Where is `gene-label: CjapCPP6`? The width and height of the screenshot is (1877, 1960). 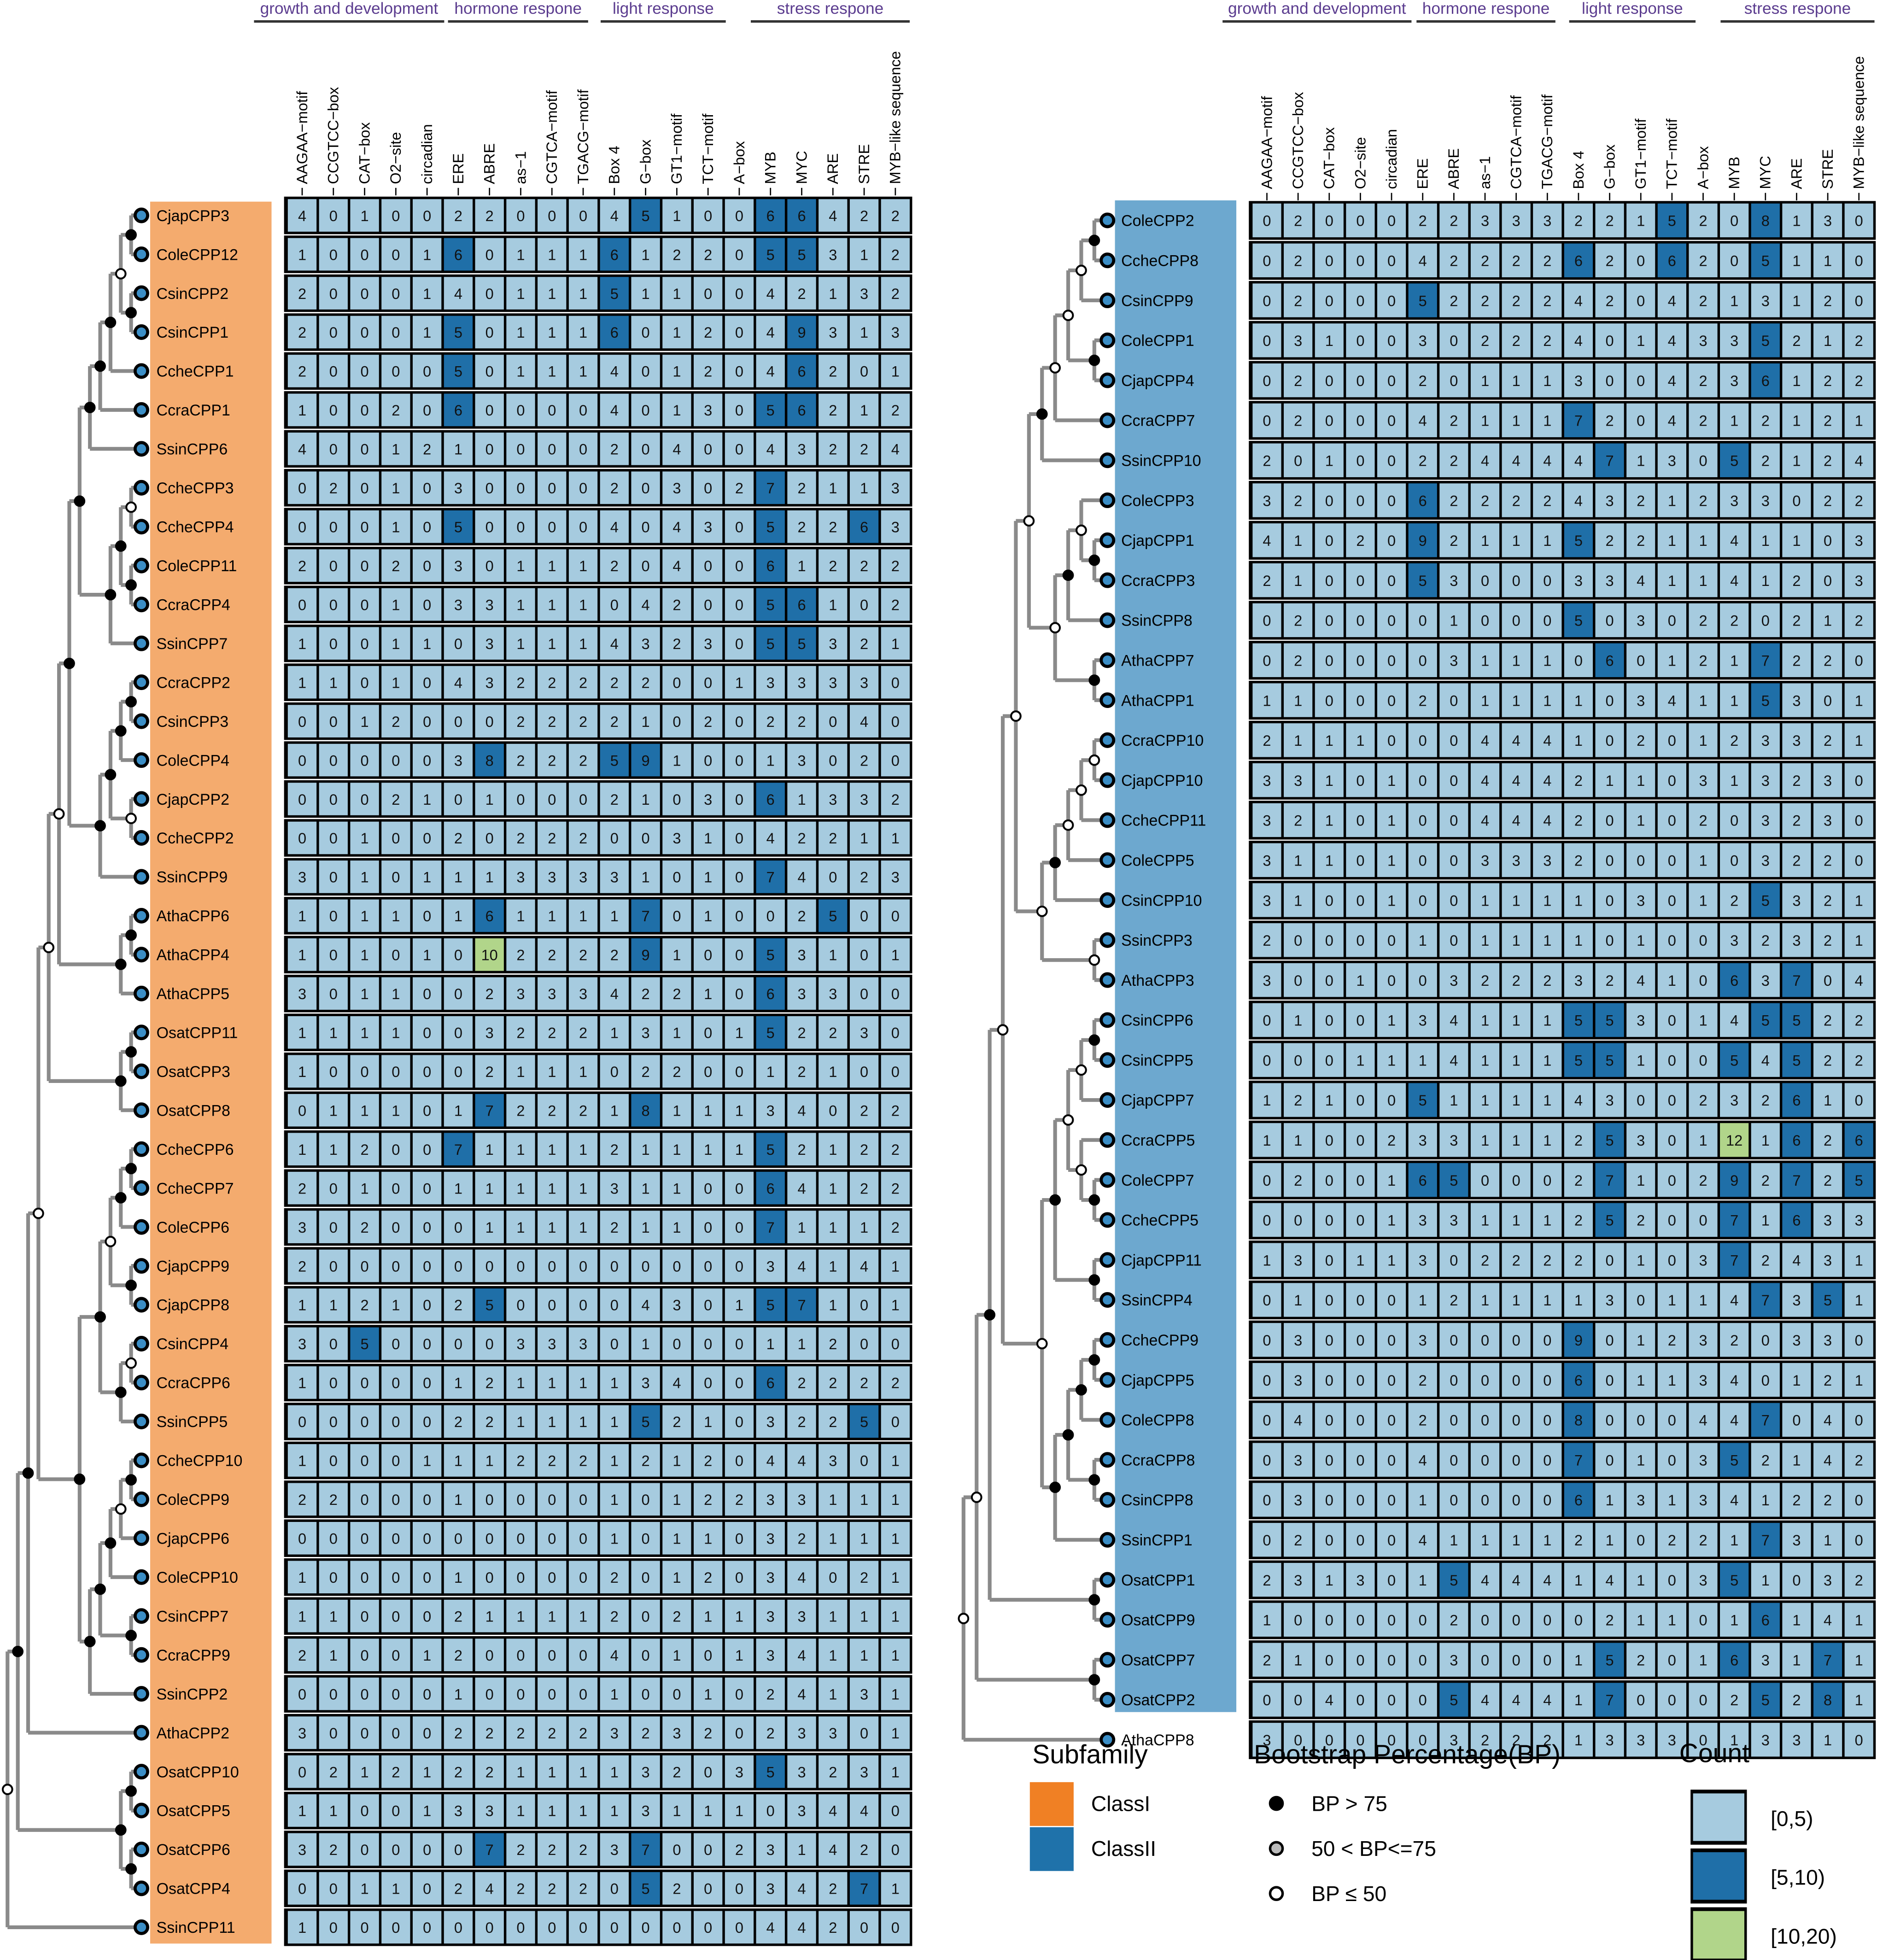 gene-label: CjapCPP6 is located at coordinates (193, 1539).